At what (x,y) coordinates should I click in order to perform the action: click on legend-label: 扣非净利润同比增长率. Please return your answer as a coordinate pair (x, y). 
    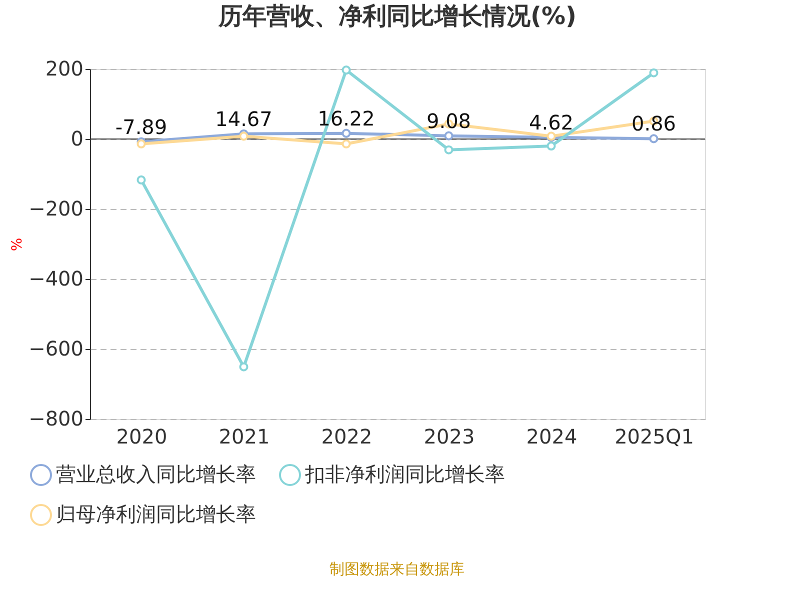
    Looking at the image, I should click on (404, 474).